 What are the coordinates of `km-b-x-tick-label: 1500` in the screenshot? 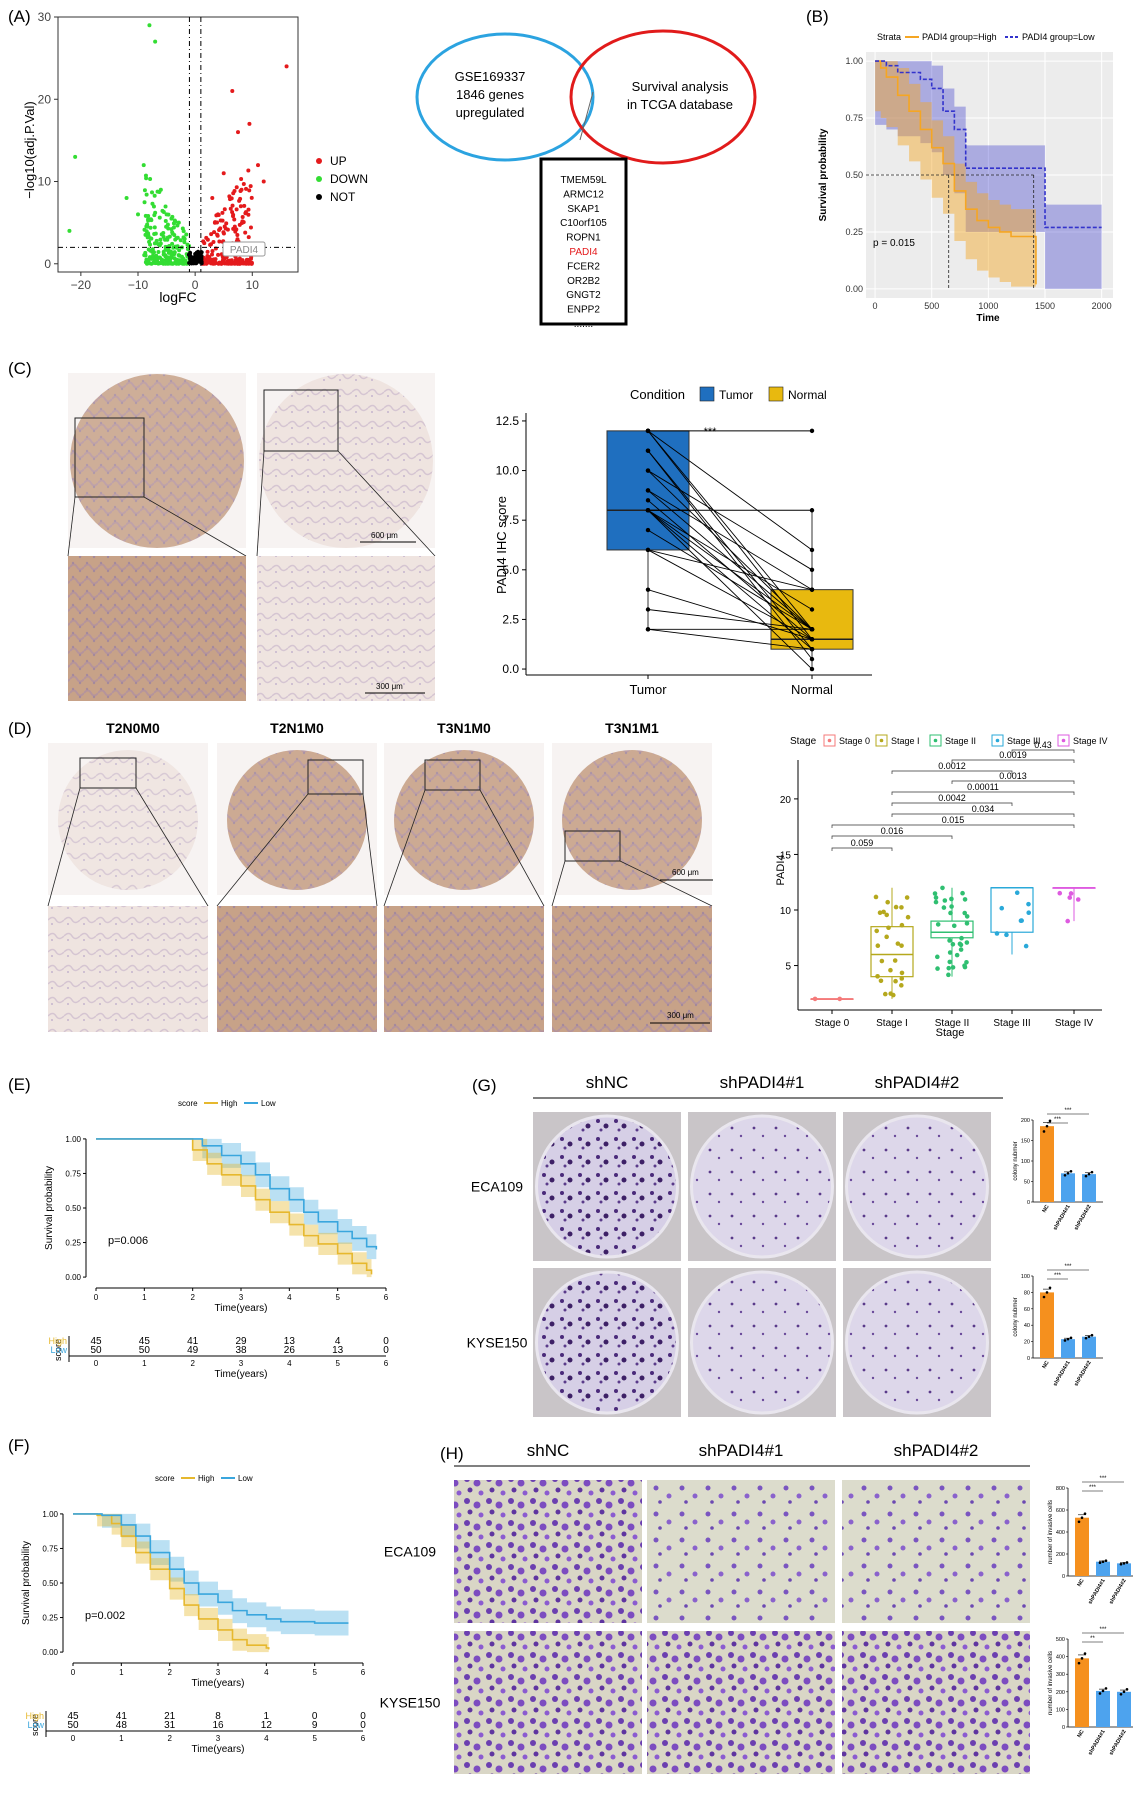 It's located at (1045, 306).